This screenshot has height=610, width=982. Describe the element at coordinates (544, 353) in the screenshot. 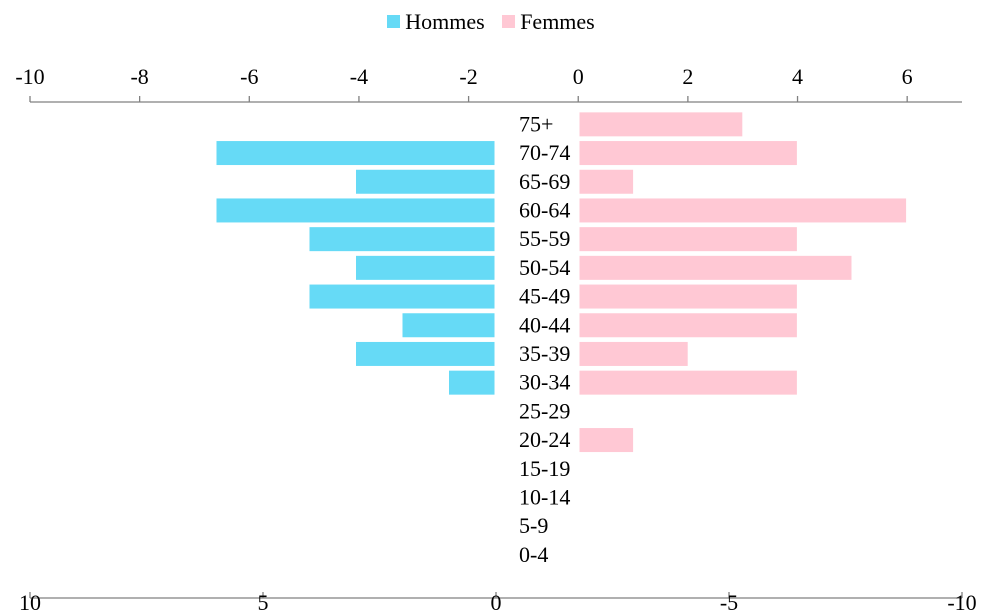

I see `age-group-label: 35-39` at that location.